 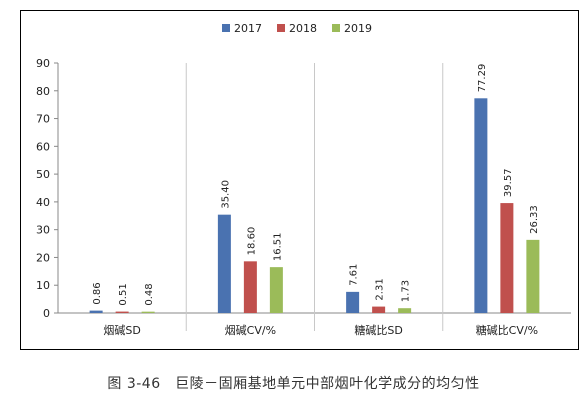 I want to click on data-label: 0.48, so click(x=149, y=294).